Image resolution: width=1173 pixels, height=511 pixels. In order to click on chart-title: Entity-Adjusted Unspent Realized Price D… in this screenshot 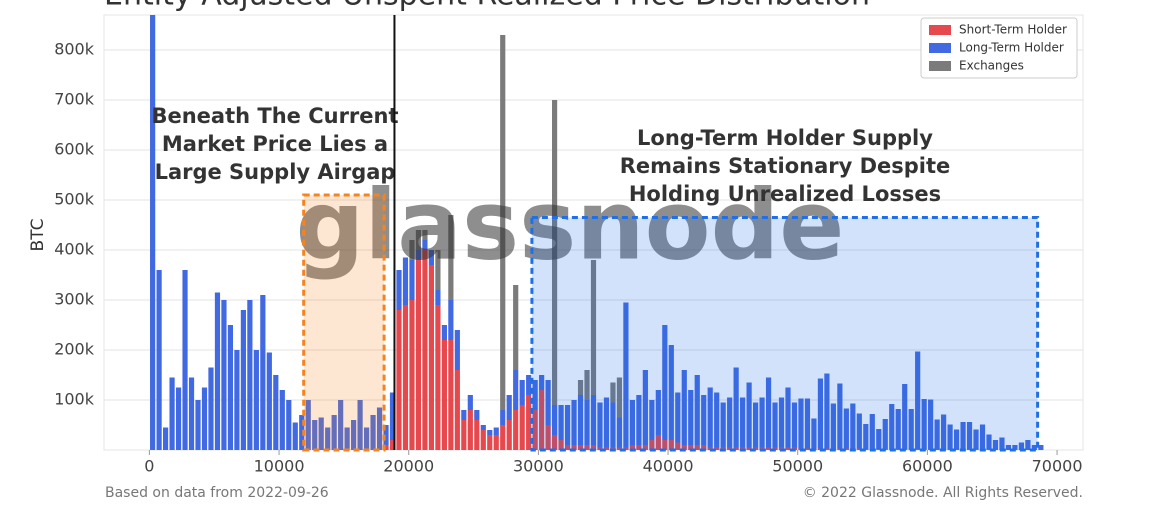, I will do `click(487, 6)`.